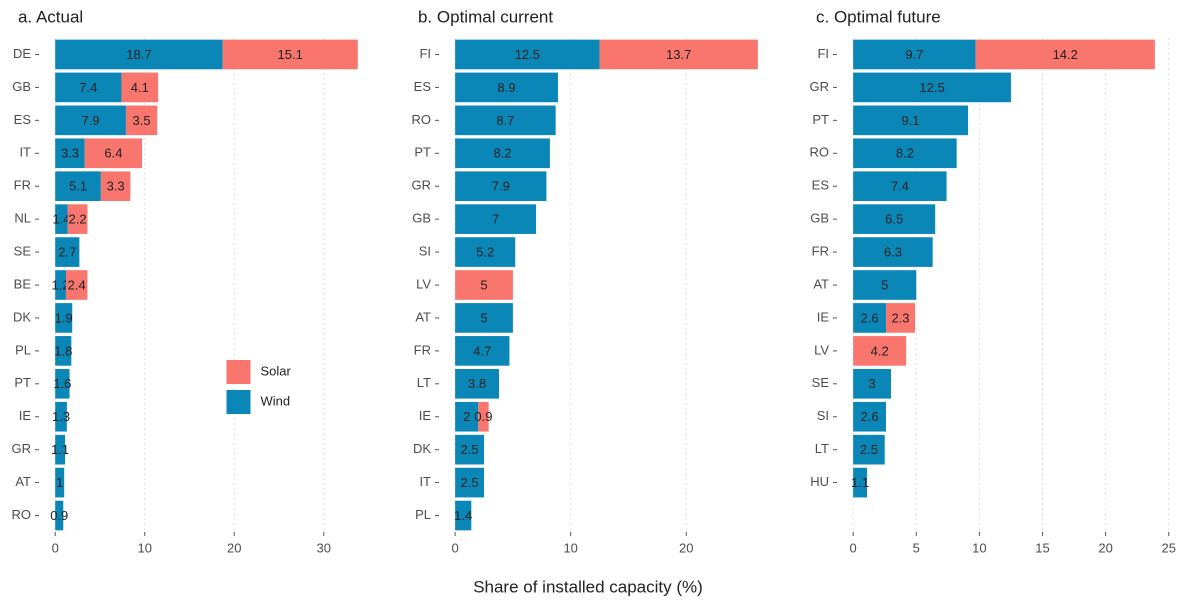 This screenshot has height=604, width=1184. What do you see at coordinates (59, 482) in the screenshot?
I see `data-label: 1` at bounding box center [59, 482].